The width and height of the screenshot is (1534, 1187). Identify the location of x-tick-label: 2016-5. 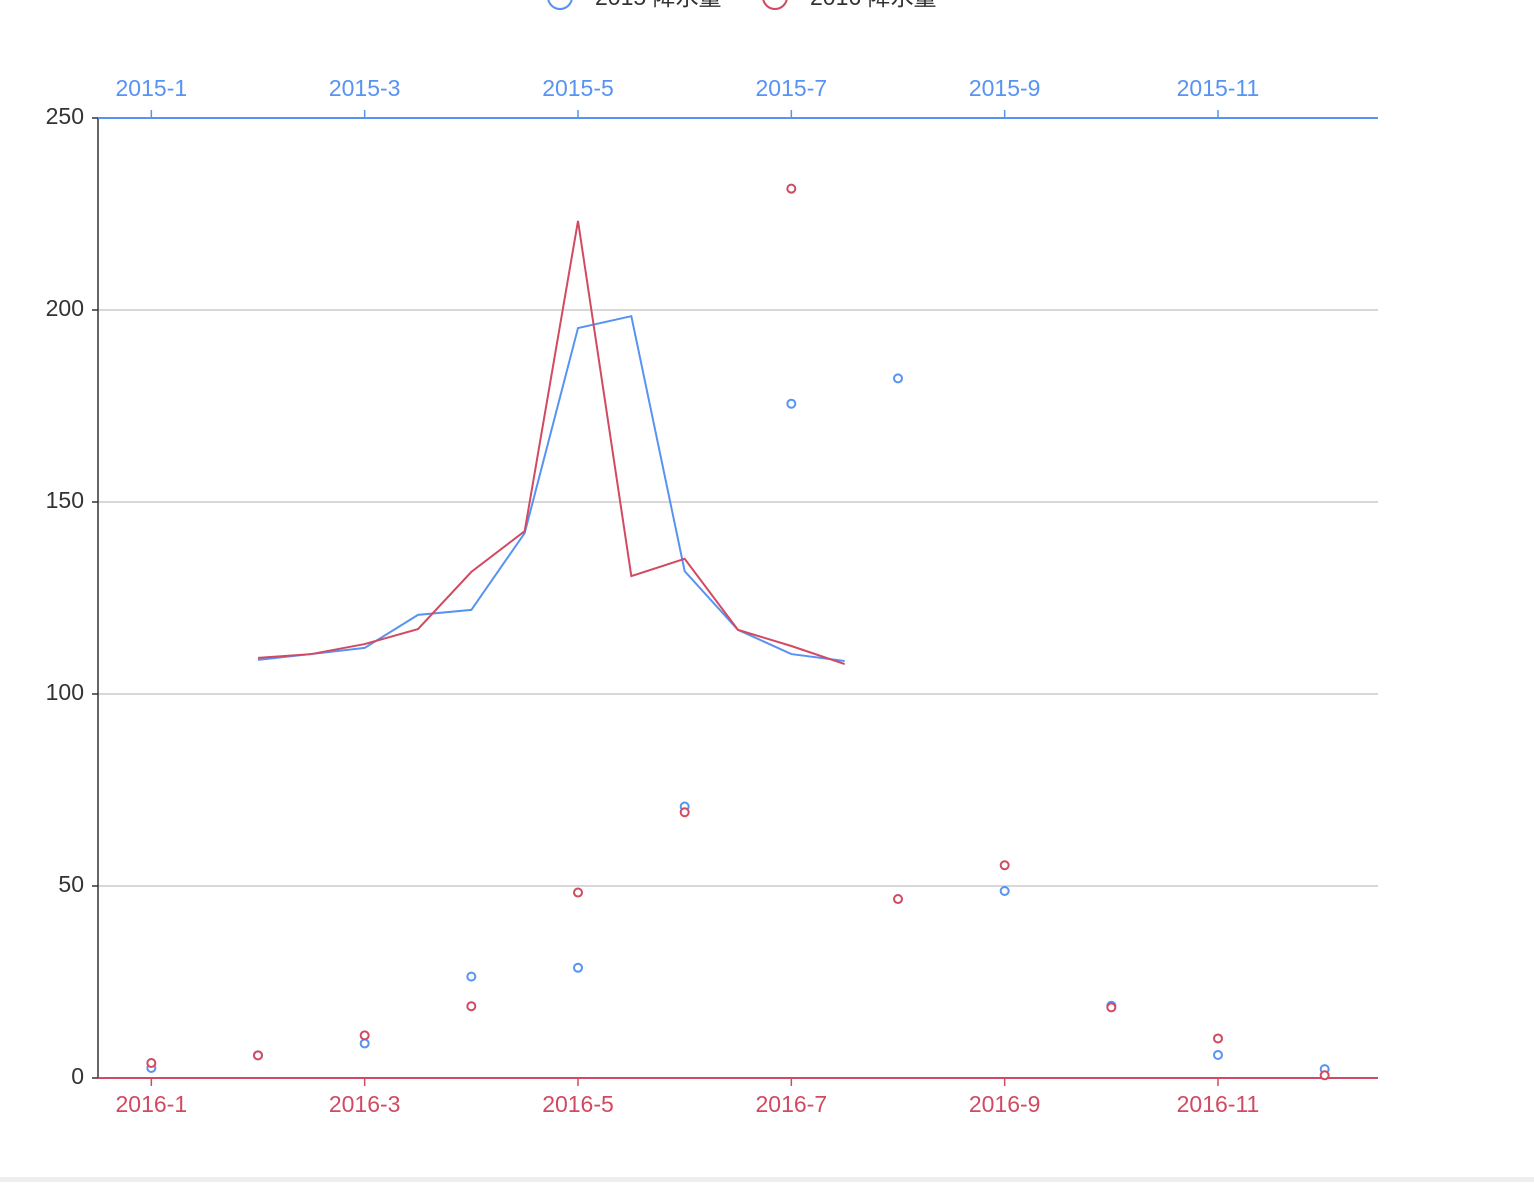
(578, 1104).